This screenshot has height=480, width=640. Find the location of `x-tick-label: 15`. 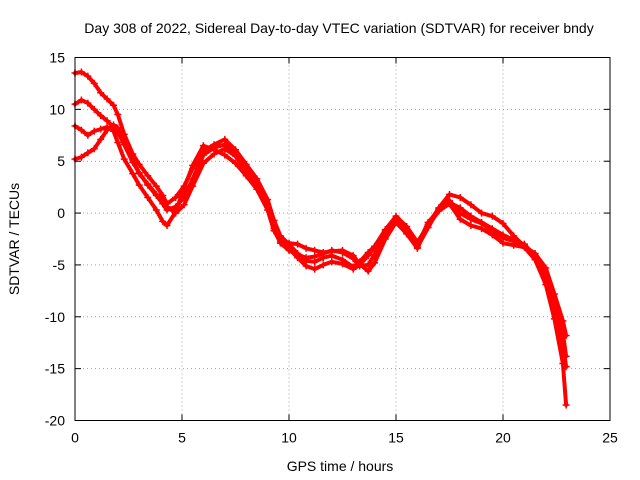

x-tick-label: 15 is located at coordinates (396, 438).